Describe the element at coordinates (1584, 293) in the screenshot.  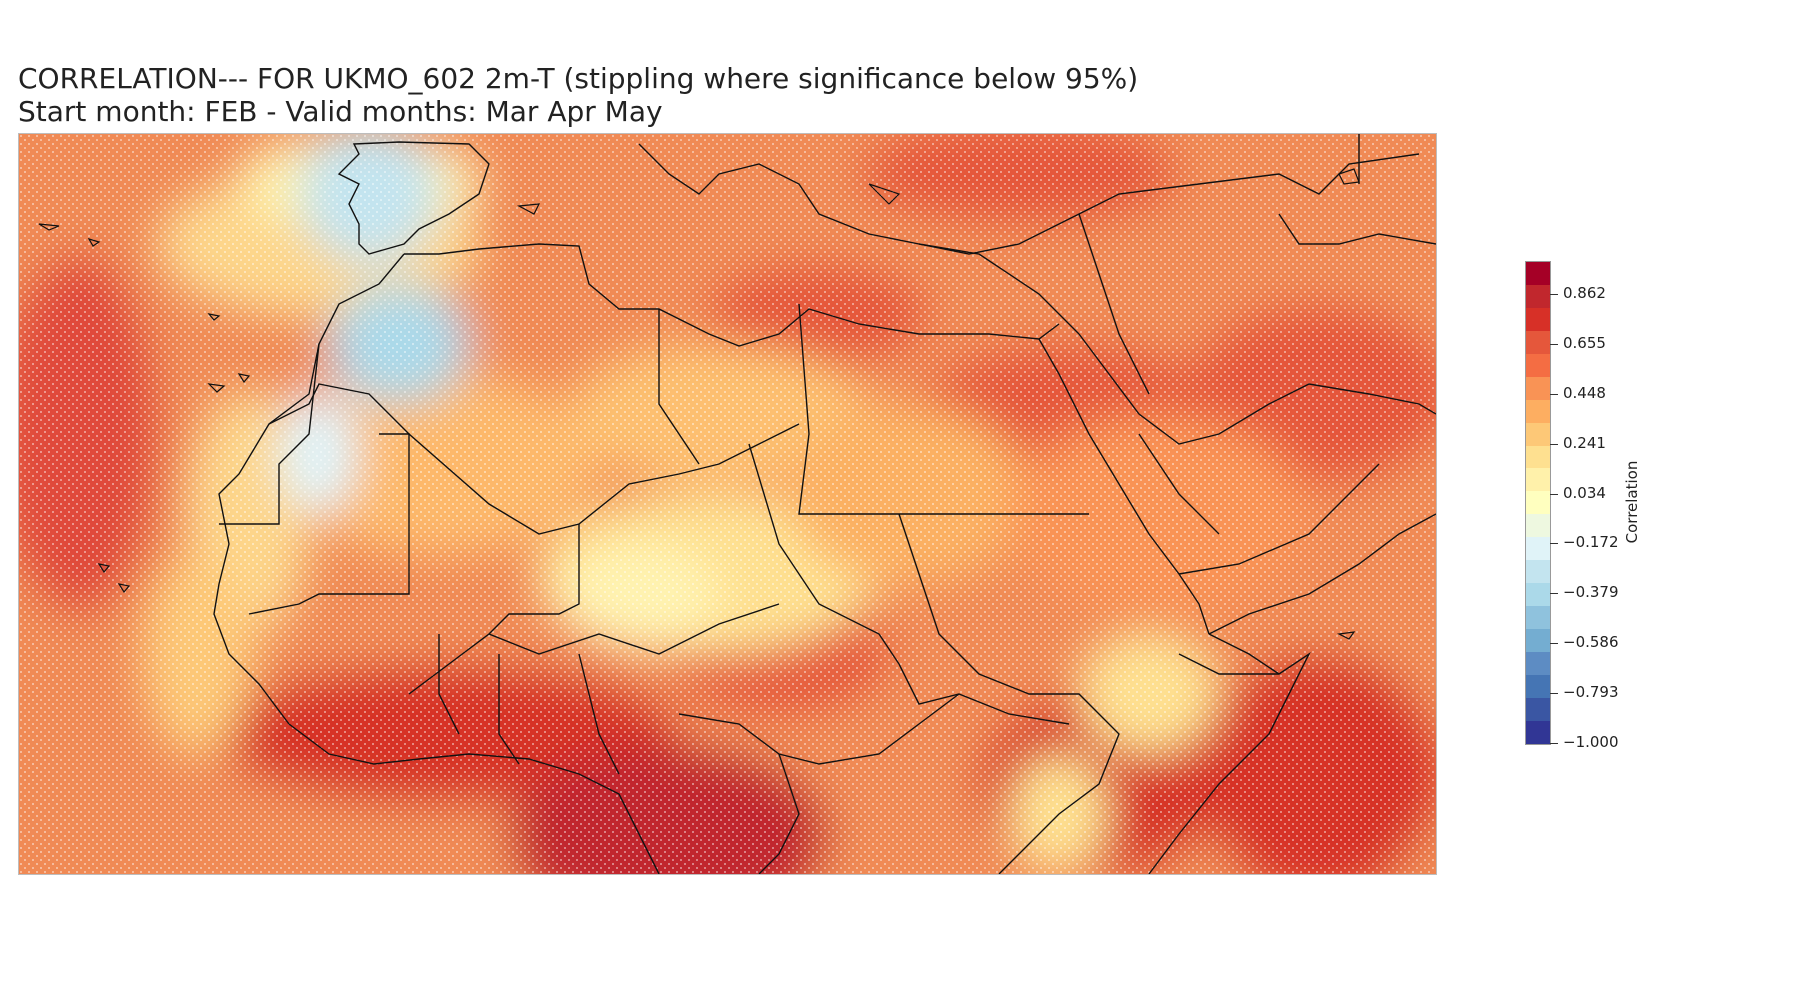
I see `colorbar-tick-label: 0.862` at that location.